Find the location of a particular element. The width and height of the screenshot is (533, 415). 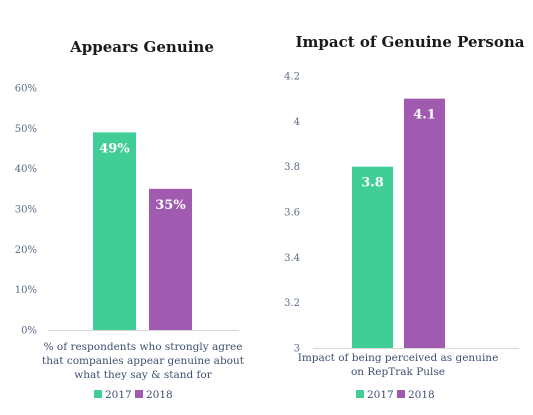

y-tick-label: 3.6 is located at coordinates (292, 213).